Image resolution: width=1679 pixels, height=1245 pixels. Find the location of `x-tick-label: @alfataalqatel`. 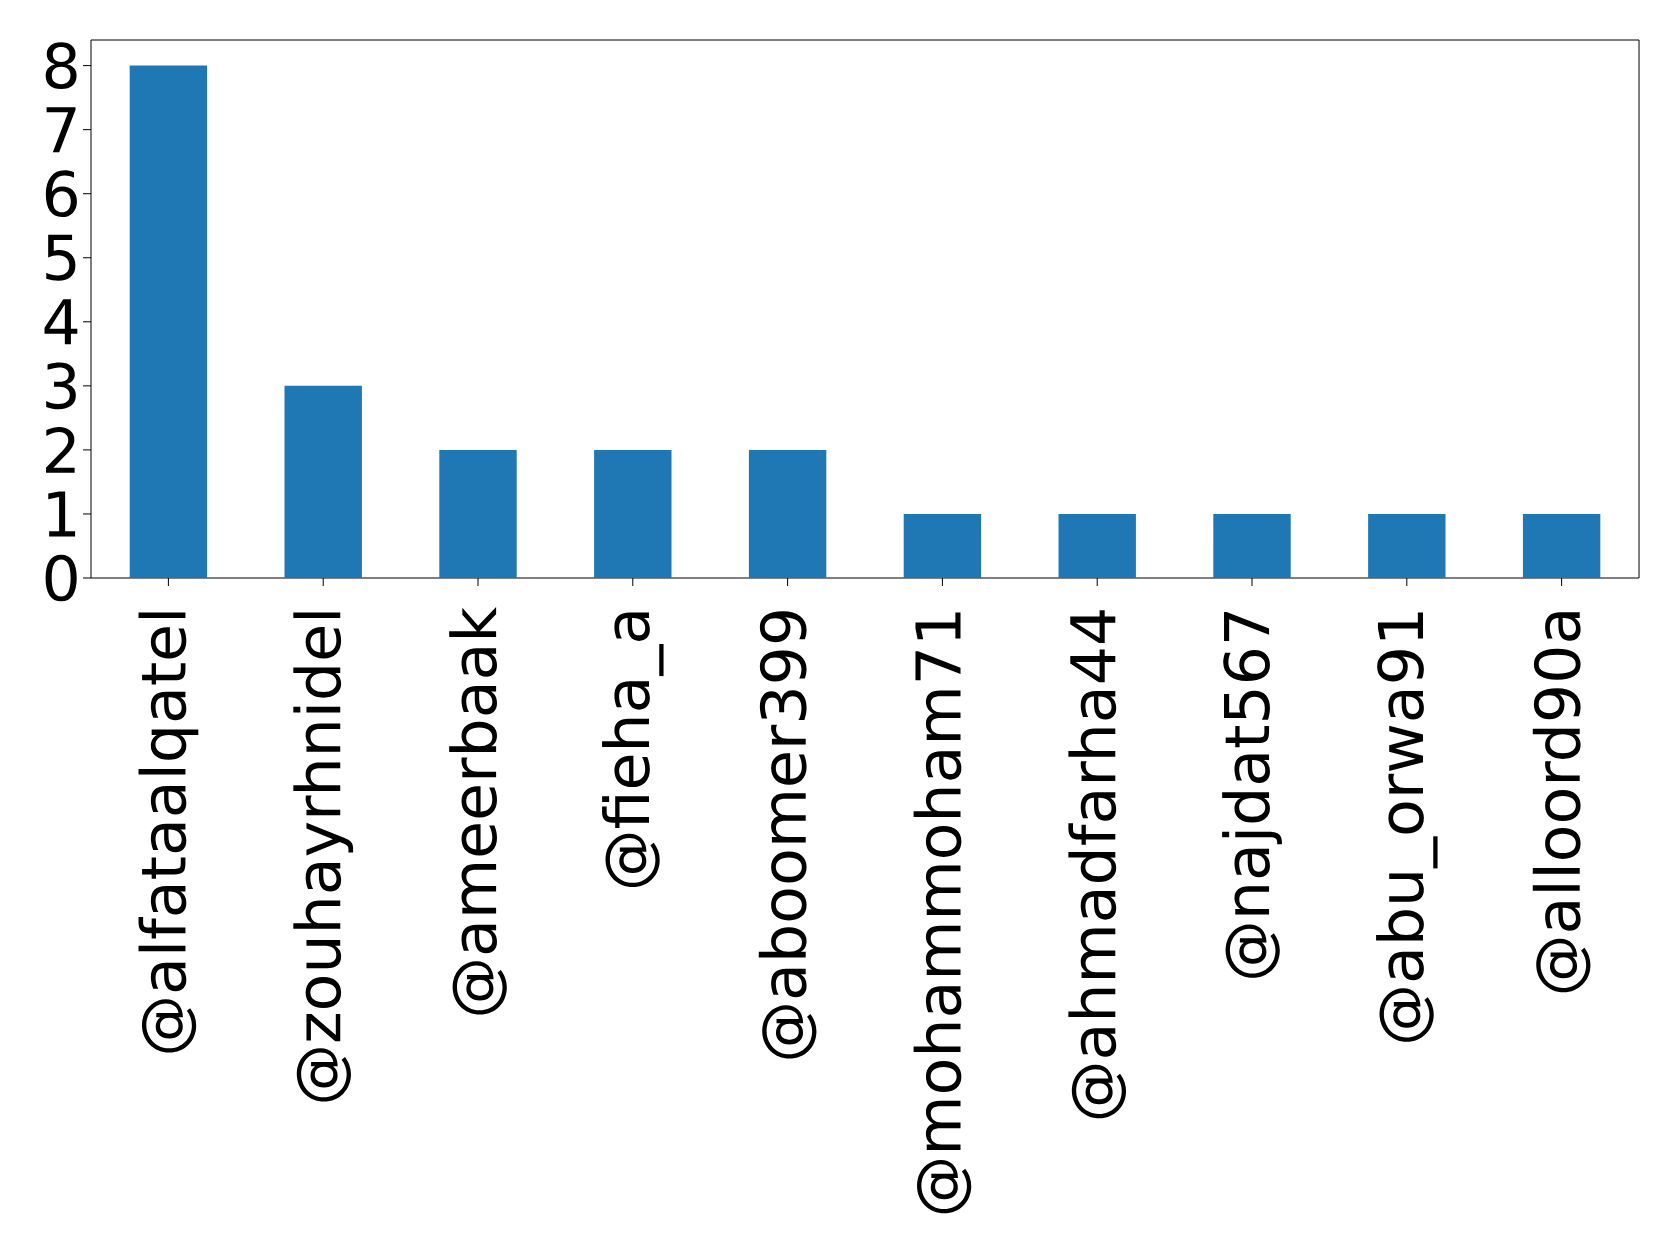

x-tick-label: @alfataalqatel is located at coordinates (168, 832).